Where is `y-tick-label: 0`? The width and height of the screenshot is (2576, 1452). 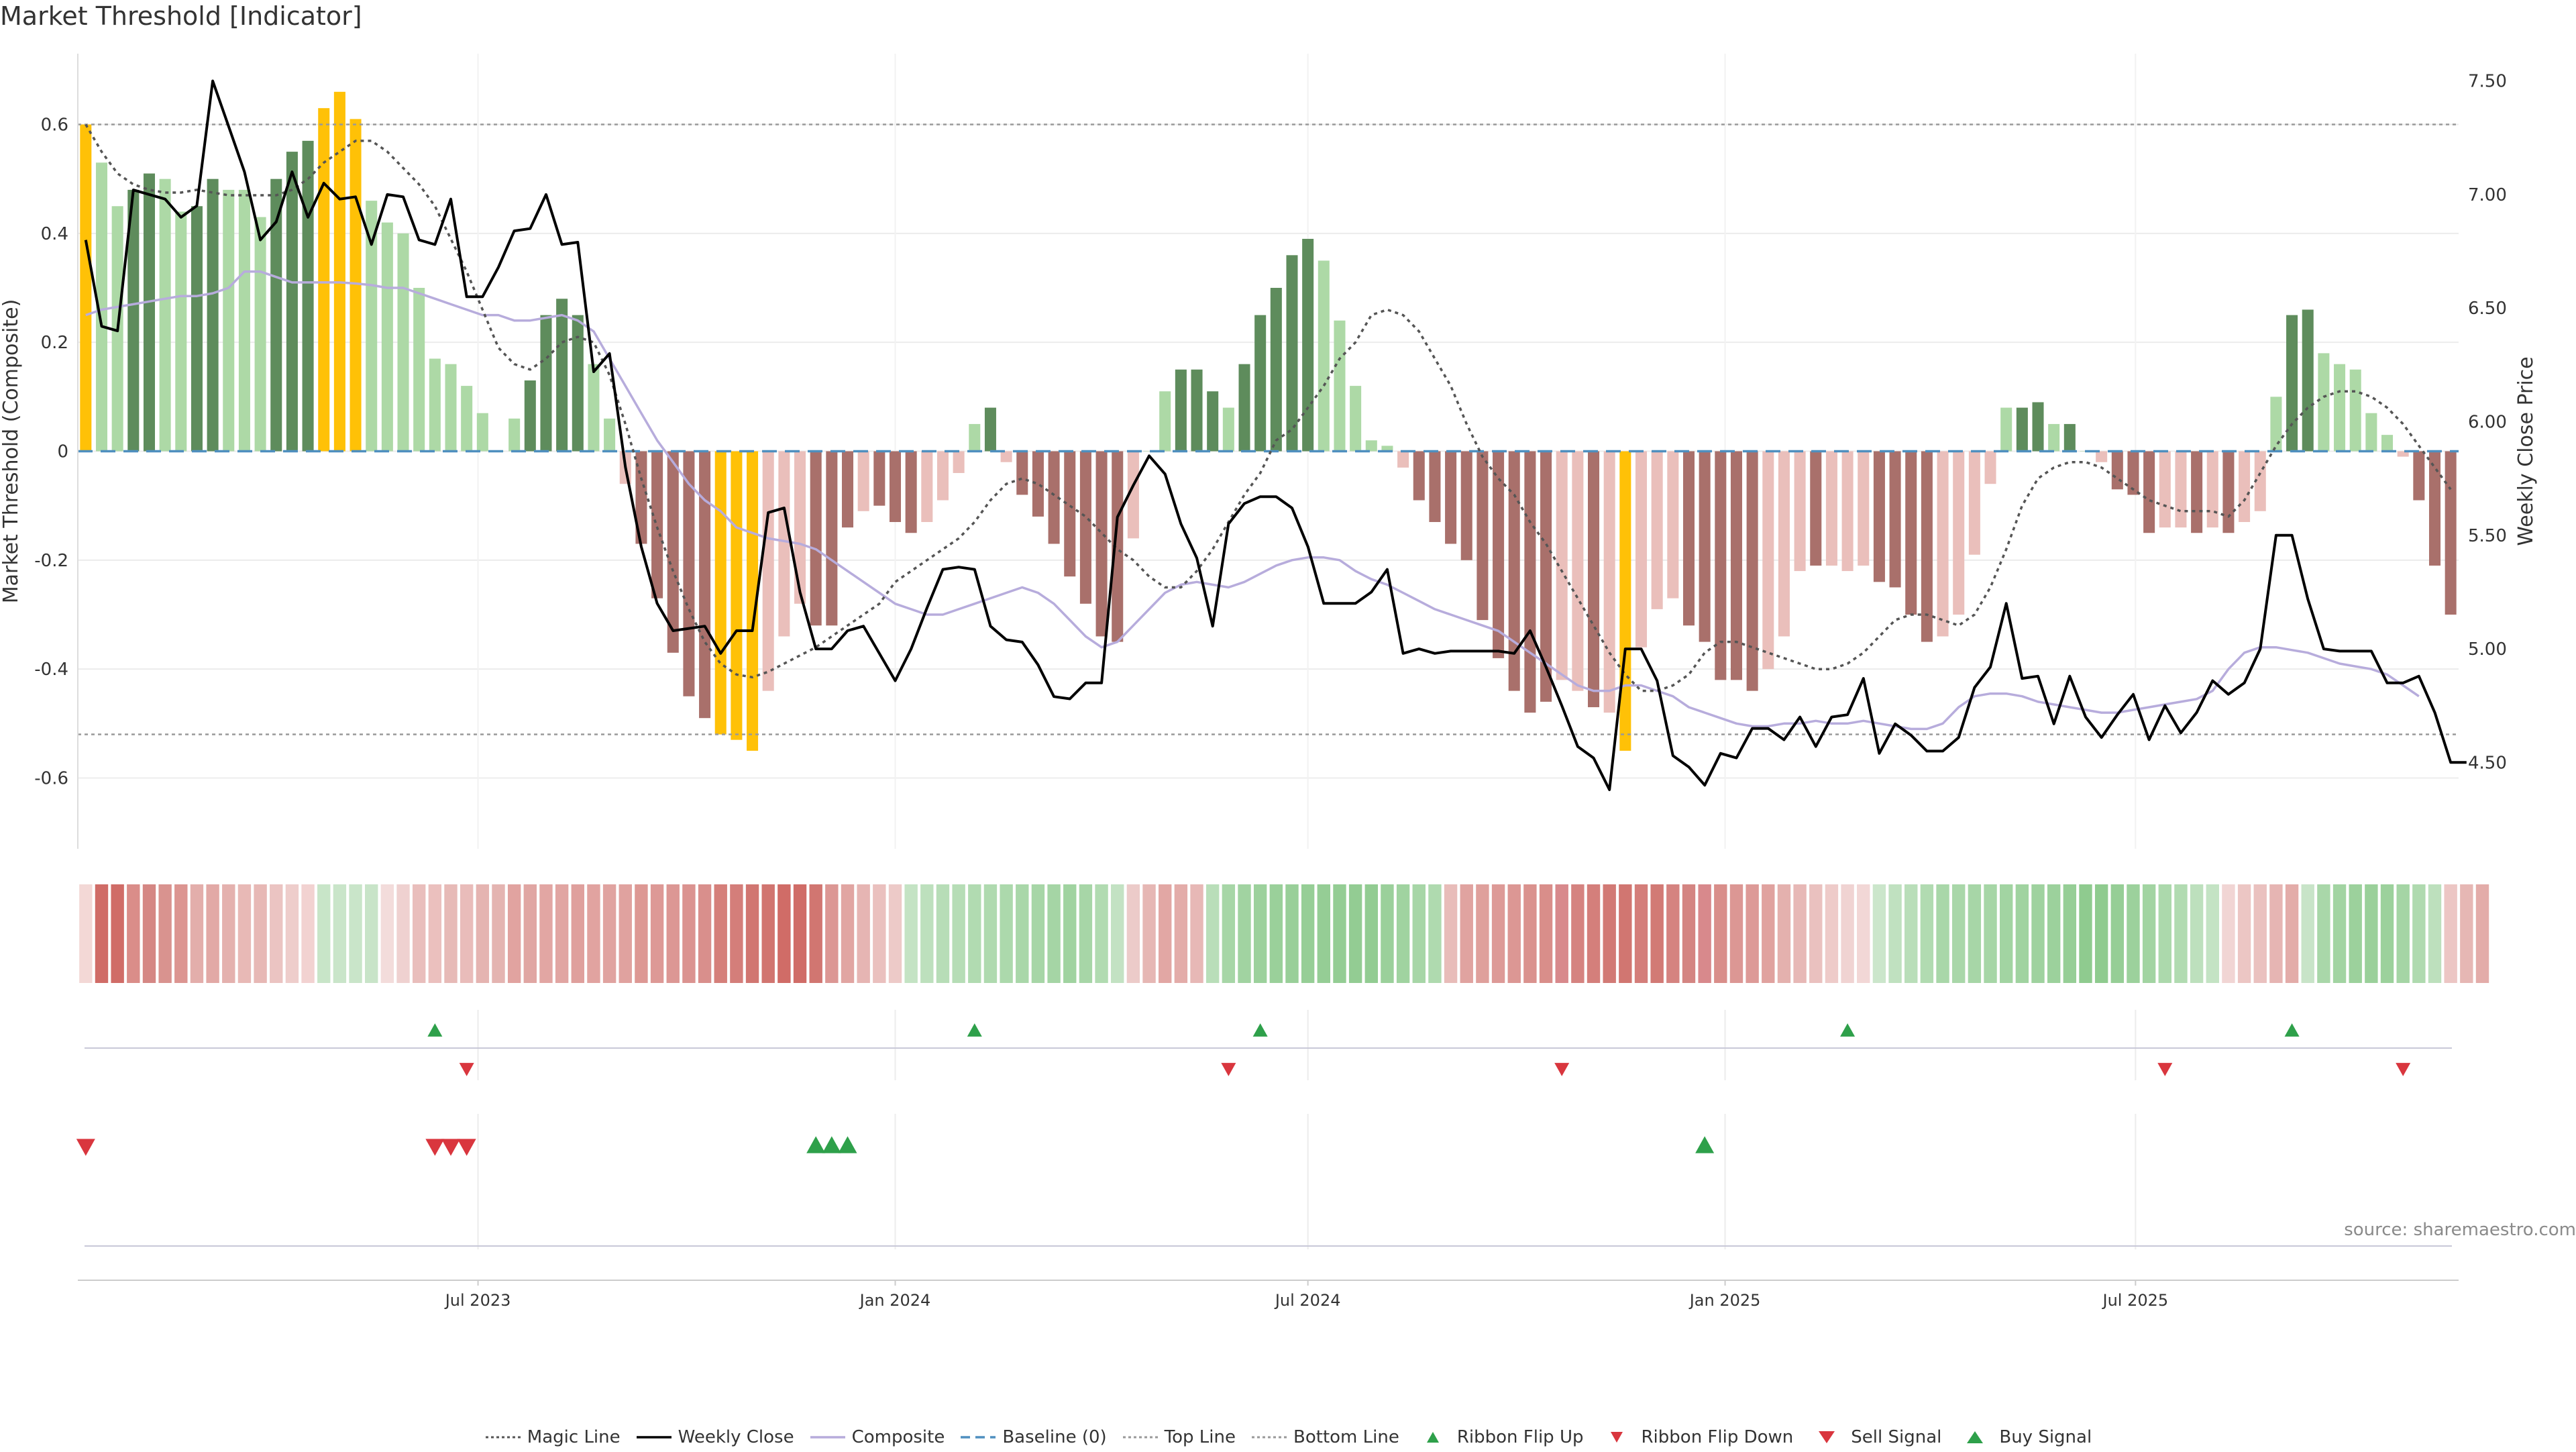 y-tick-label: 0 is located at coordinates (62, 452).